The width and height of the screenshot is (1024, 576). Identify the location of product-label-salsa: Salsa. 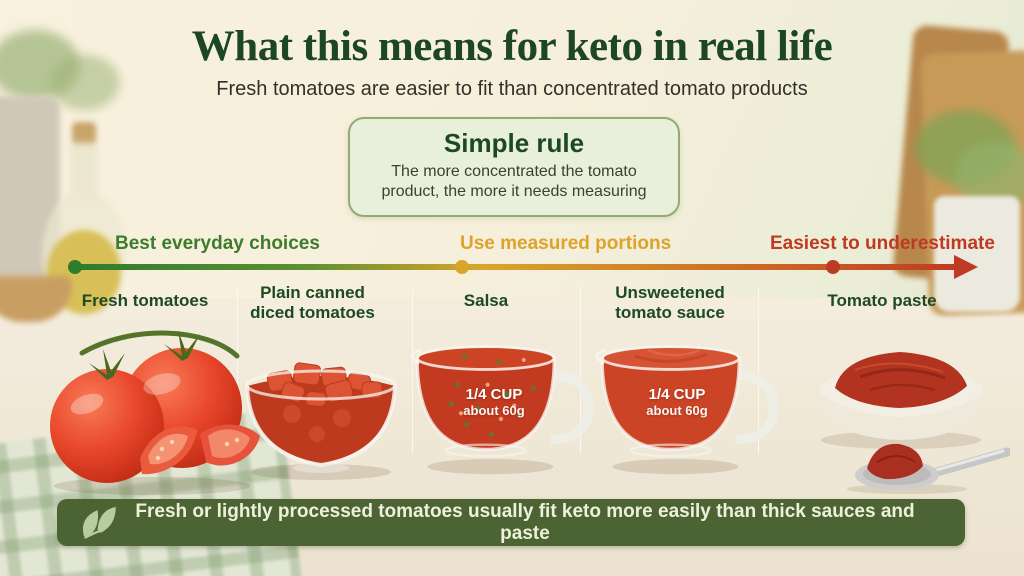
(486, 300).